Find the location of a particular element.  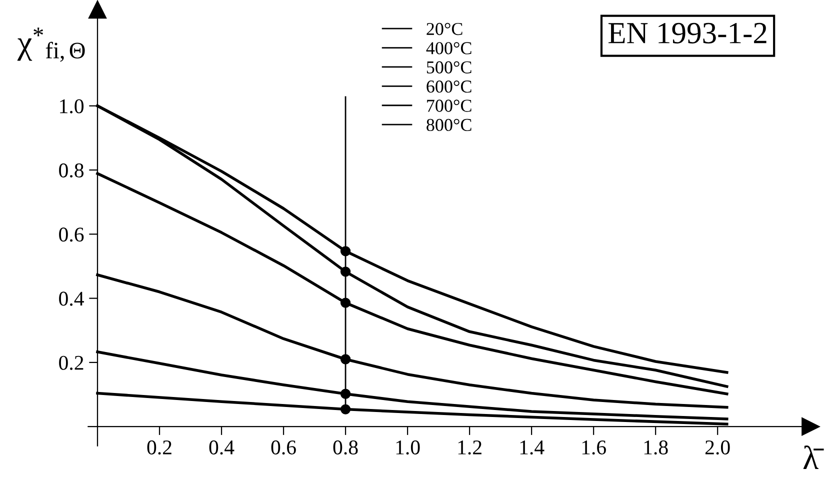

legend-label: 800°C is located at coordinates (449, 125).